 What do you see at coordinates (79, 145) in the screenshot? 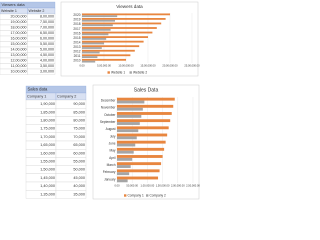
I see `cell-value: 65,000` at bounding box center [79, 145].